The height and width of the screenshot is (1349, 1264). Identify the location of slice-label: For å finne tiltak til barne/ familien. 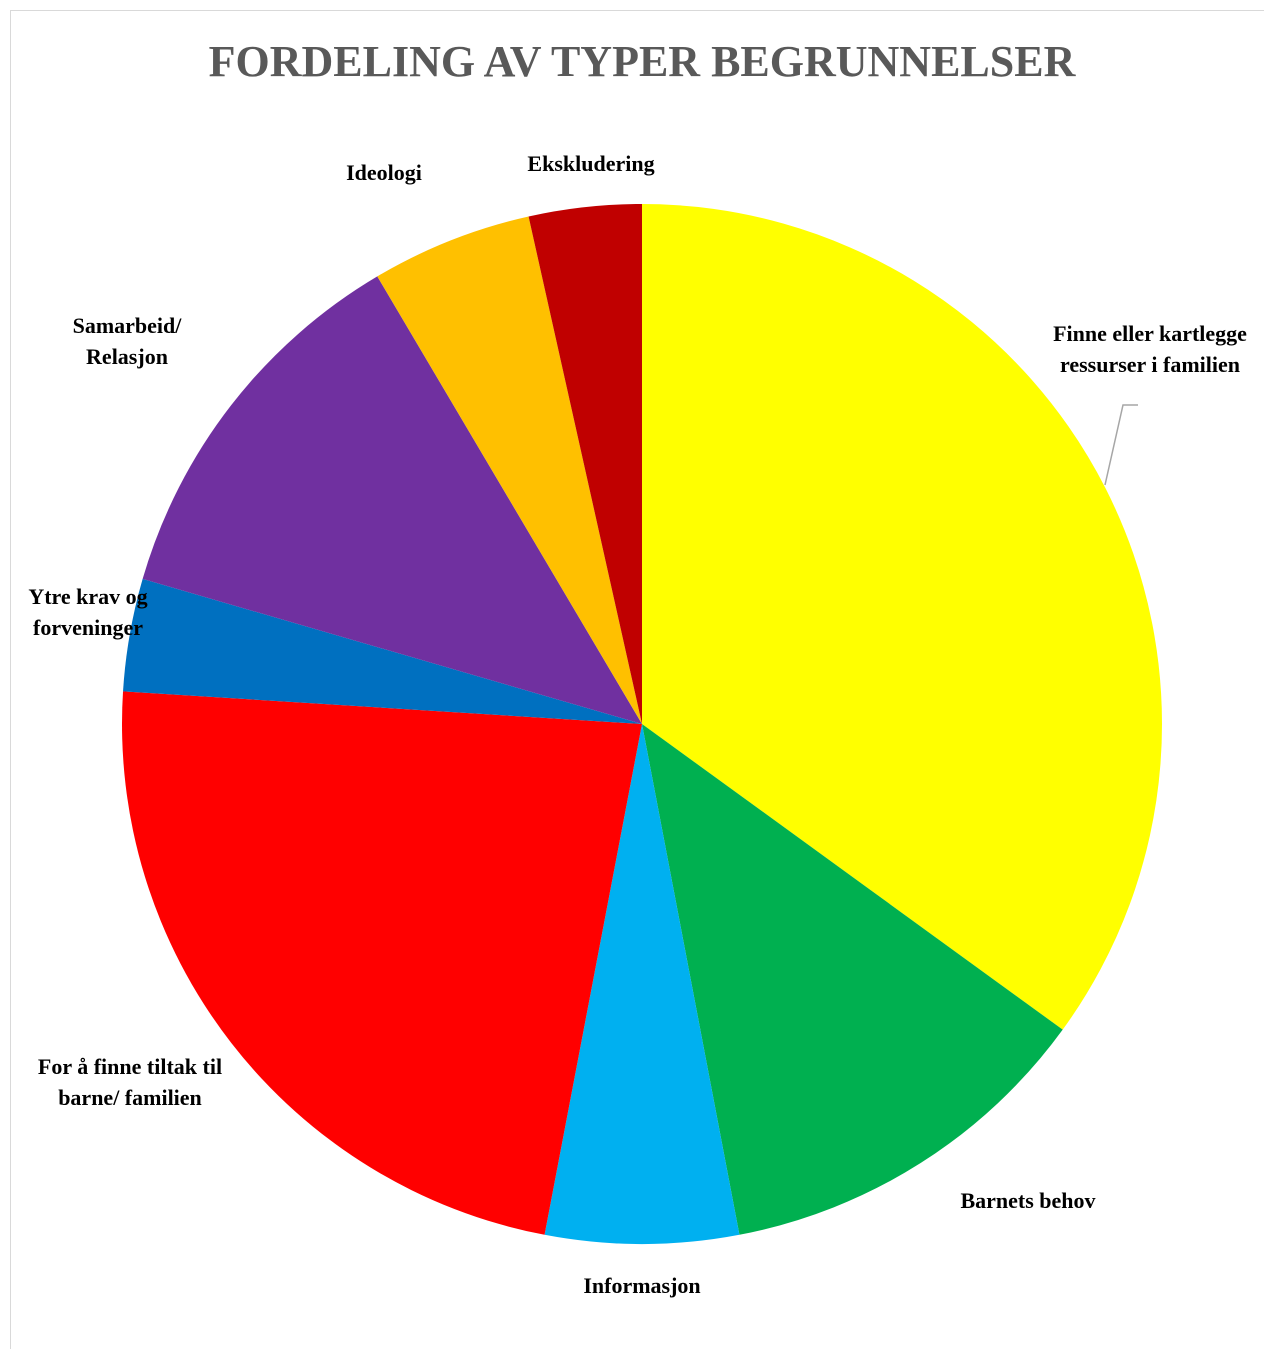
(130, 1082).